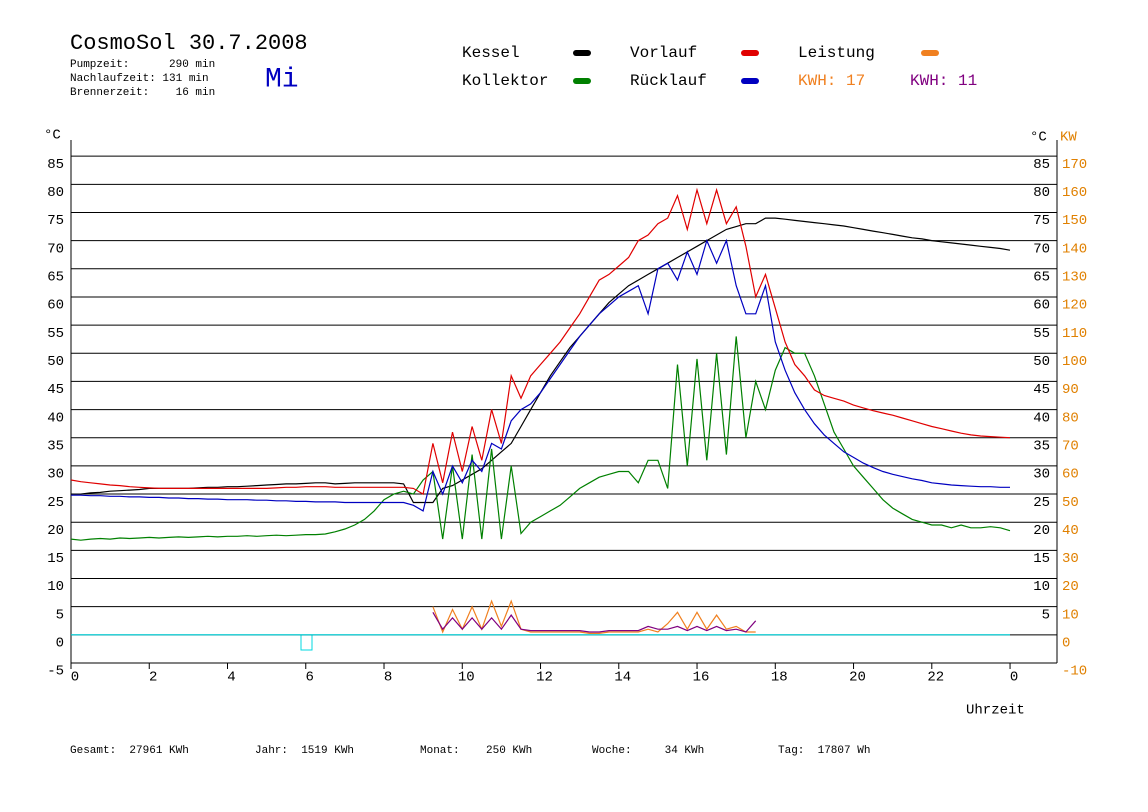 The image size is (1148, 812). What do you see at coordinates (1041, 306) in the screenshot?
I see `y-right-tick-label: 60` at bounding box center [1041, 306].